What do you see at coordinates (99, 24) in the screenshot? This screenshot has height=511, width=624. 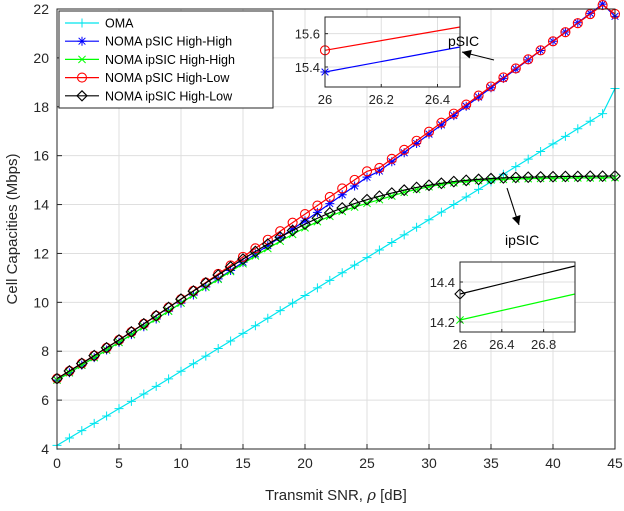 I see `legend-entry-oma: OMA` at bounding box center [99, 24].